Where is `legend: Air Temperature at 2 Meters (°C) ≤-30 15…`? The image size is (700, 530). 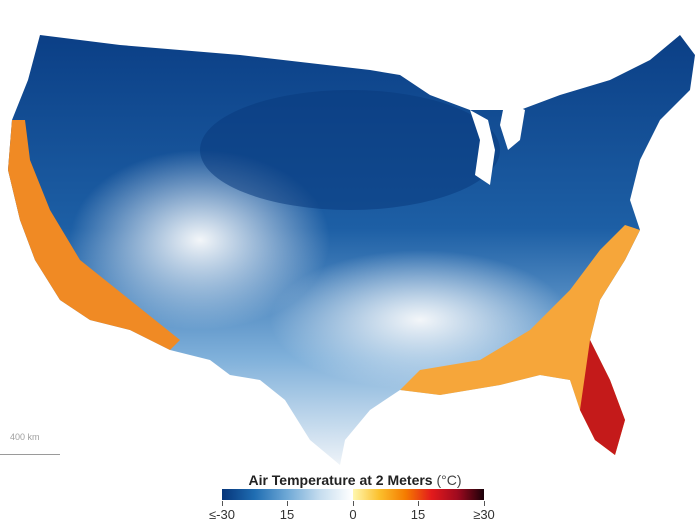
legend: Air Temperature at 2 Meters (°C) ≤-30 15… is located at coordinates (355, 501).